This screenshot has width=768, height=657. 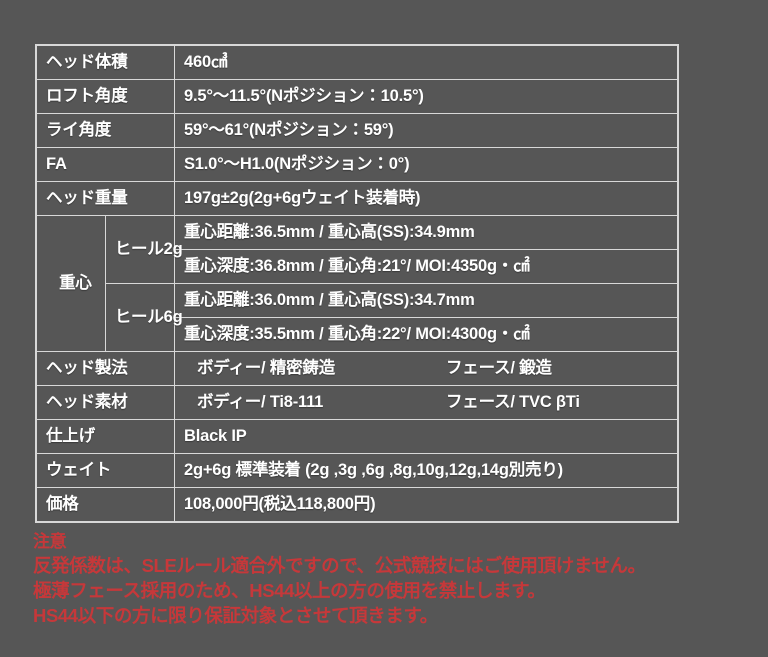 I want to click on construction-body: ボディー/ 精密鋳造, so click(x=266, y=368).